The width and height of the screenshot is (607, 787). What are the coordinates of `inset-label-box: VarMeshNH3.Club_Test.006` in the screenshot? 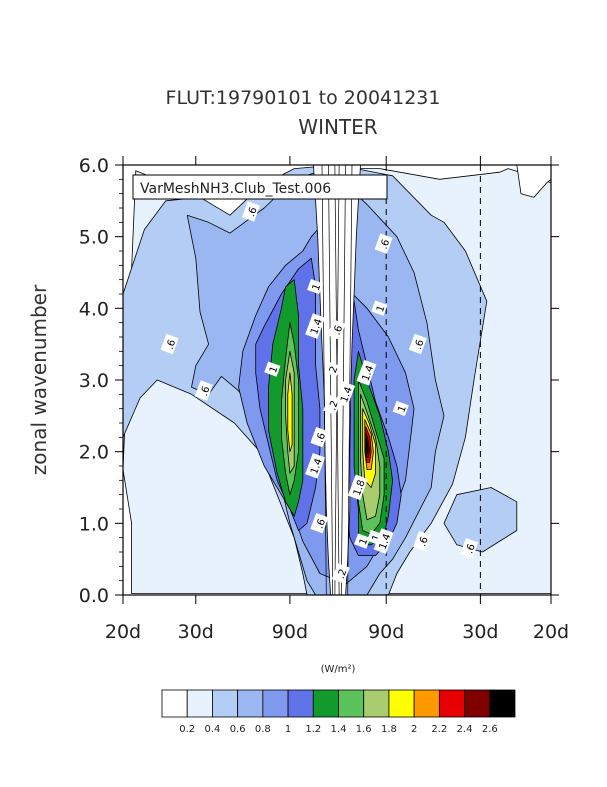 It's located at (260, 187).